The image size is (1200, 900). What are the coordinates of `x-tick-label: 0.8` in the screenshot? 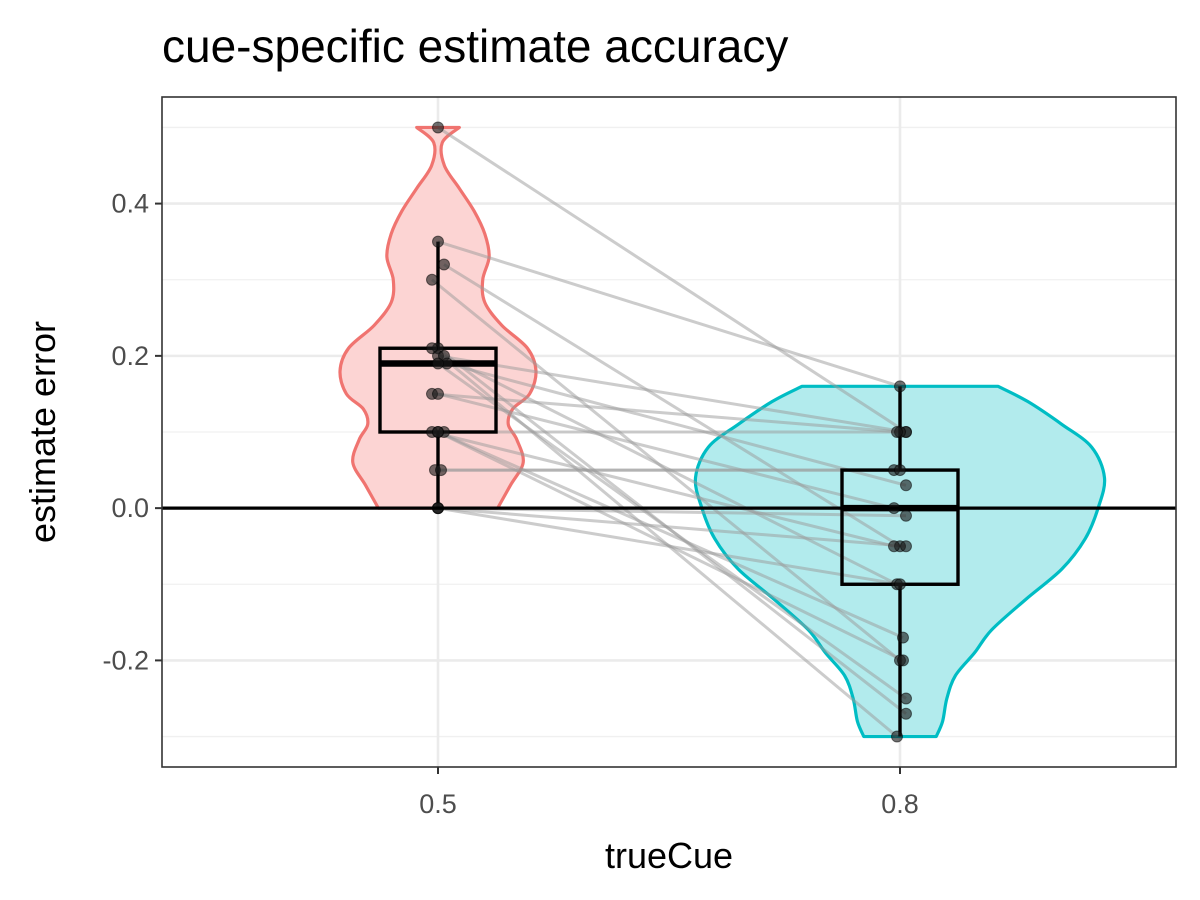 It's located at (900, 804).